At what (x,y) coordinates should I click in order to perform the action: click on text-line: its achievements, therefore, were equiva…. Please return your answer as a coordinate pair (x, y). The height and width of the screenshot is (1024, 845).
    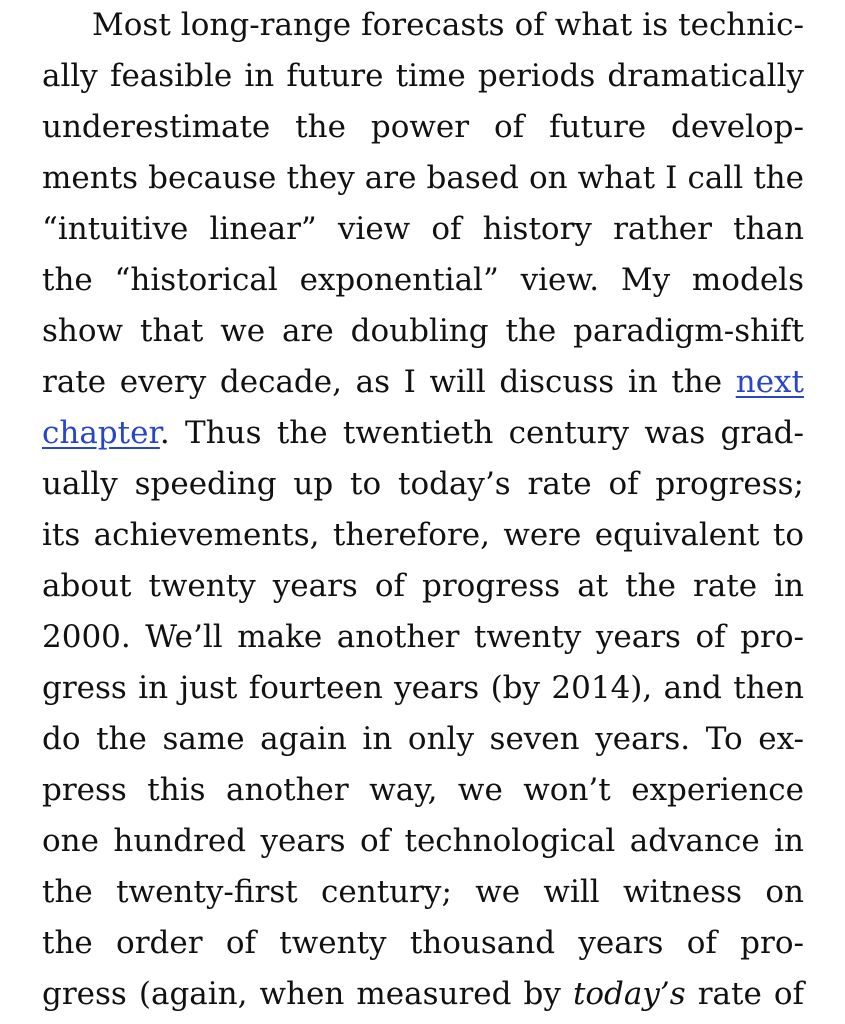
    Looking at the image, I should click on (423, 535).